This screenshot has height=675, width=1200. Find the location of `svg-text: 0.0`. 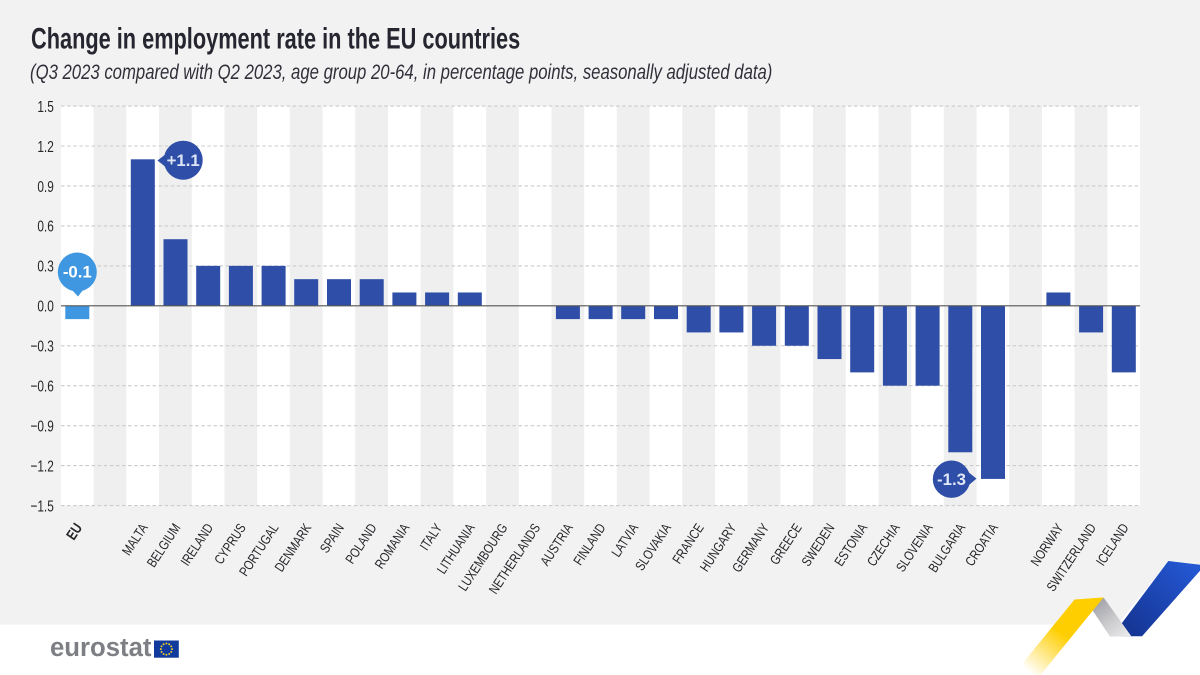

svg-text: 0.0 is located at coordinates (45, 306).